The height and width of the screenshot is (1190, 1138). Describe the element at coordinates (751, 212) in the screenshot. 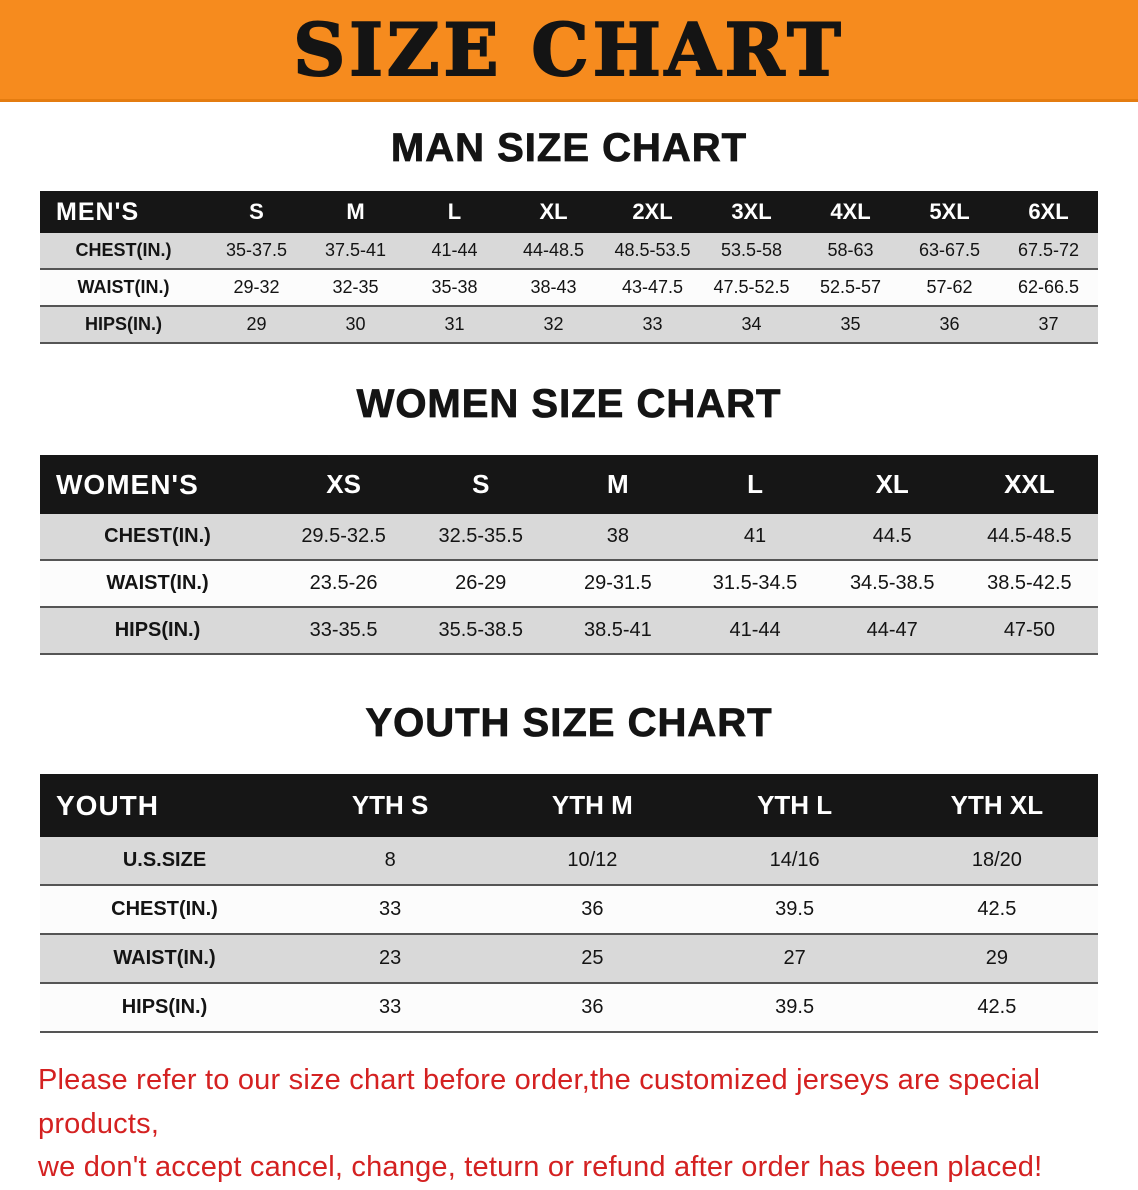

I see `size-column-header: 3XL` at that location.